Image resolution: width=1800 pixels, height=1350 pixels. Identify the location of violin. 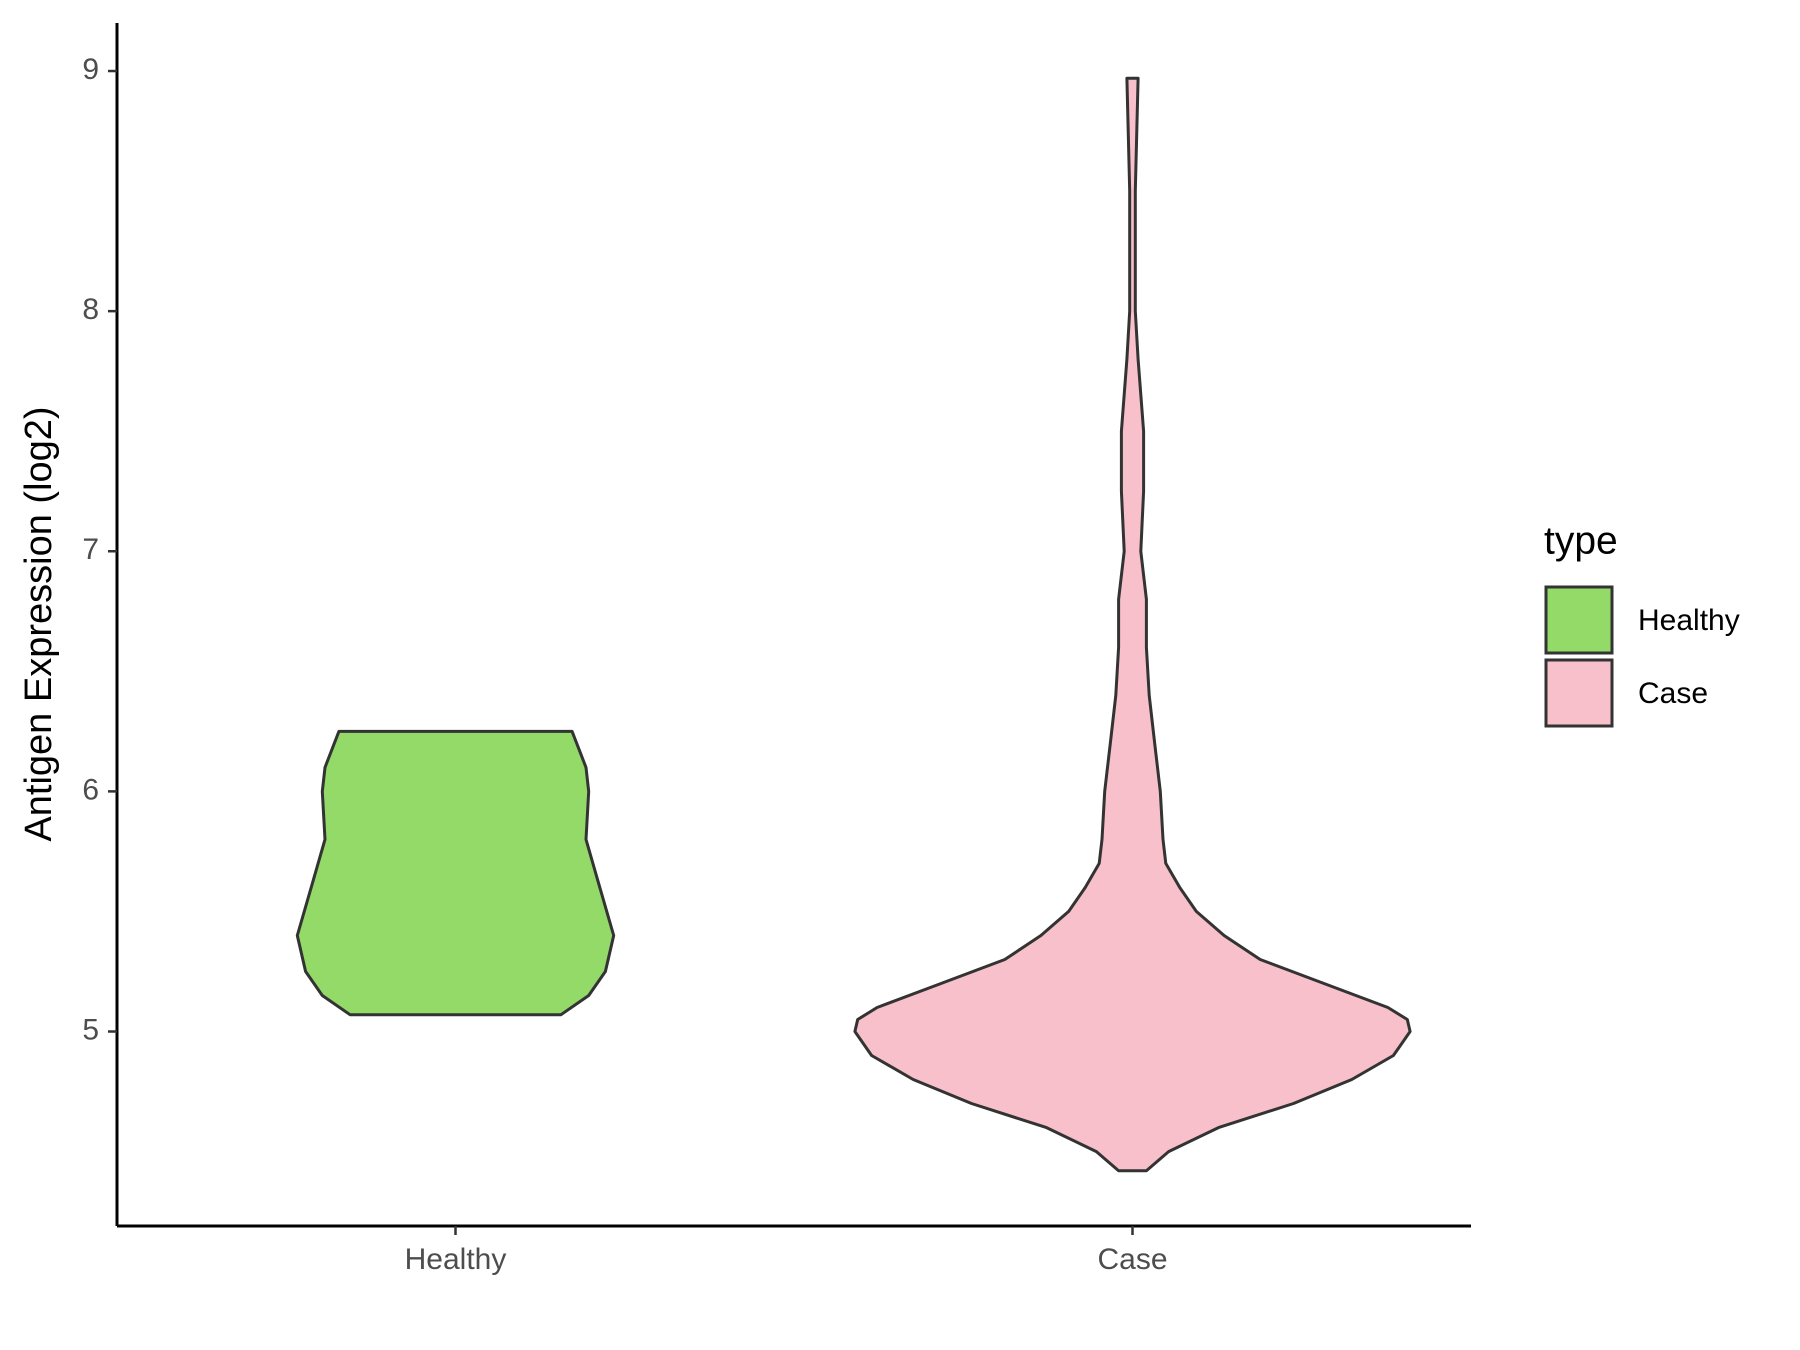
(455, 873).